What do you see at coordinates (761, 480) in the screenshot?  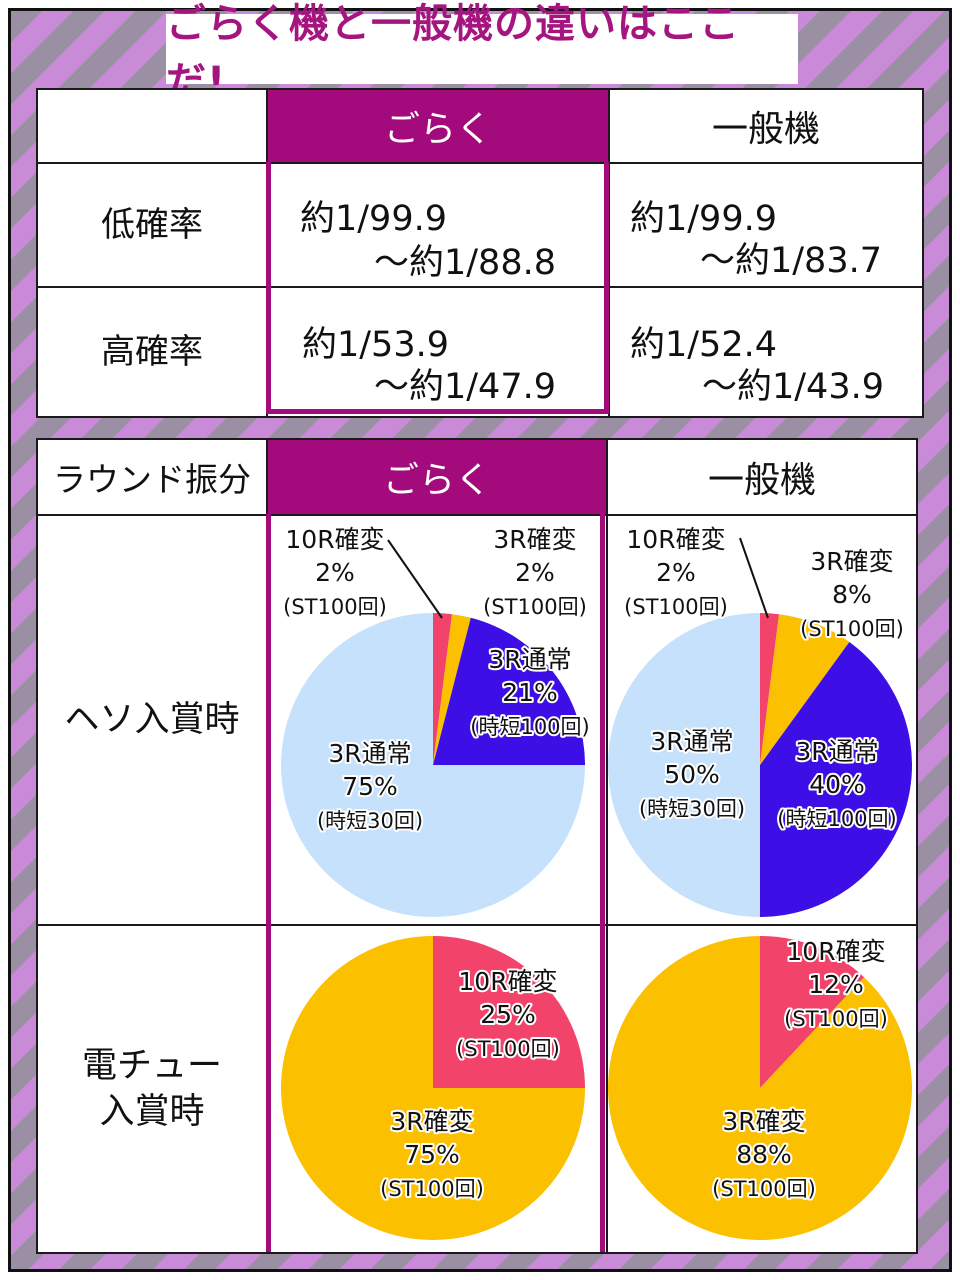 I see `header-general-2: 一般機` at bounding box center [761, 480].